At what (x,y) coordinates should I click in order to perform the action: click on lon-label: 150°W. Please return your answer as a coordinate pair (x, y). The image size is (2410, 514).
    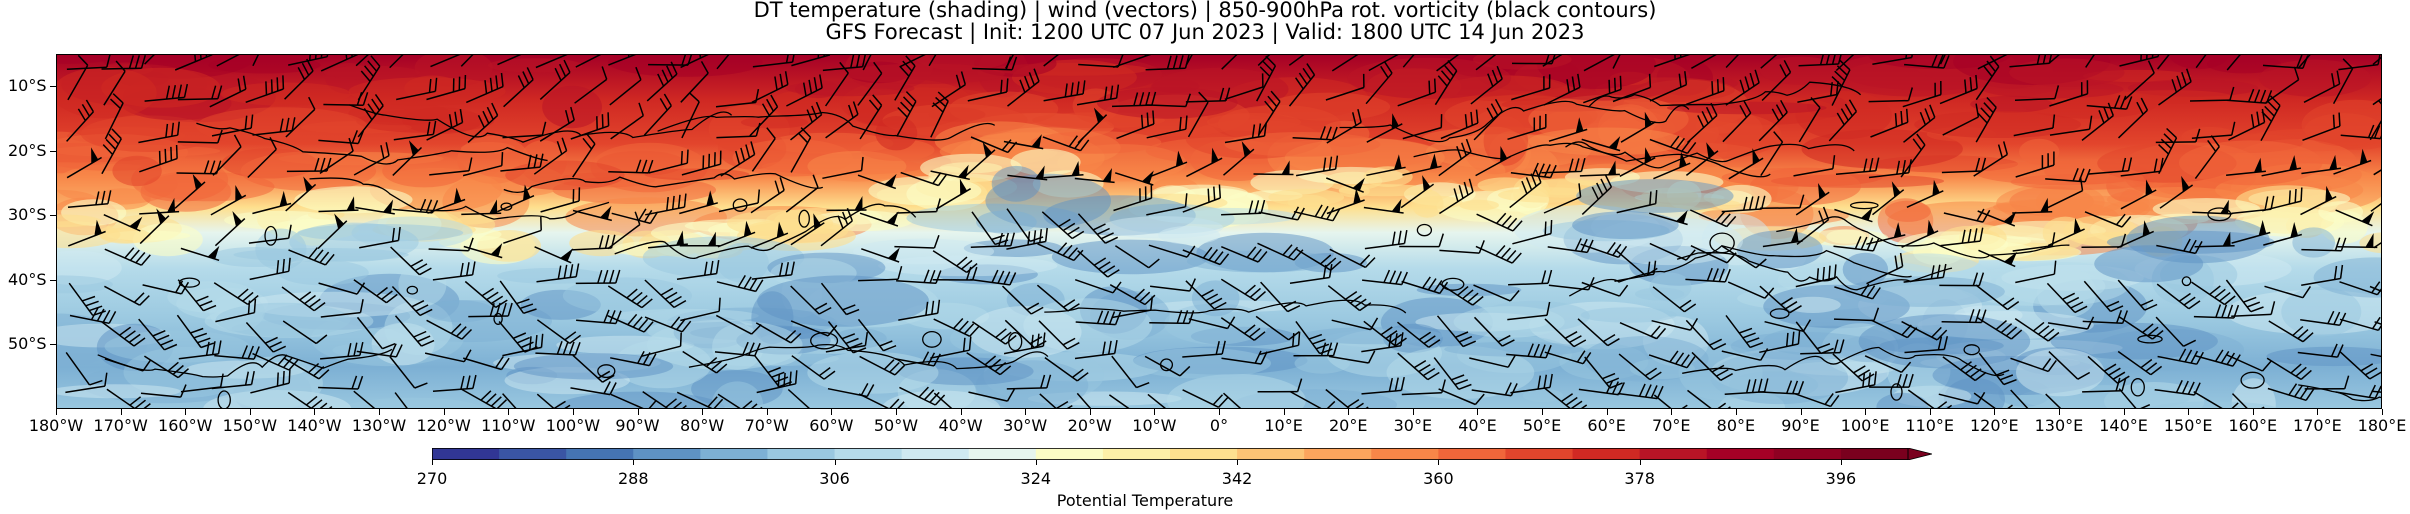
    Looking at the image, I should click on (250, 425).